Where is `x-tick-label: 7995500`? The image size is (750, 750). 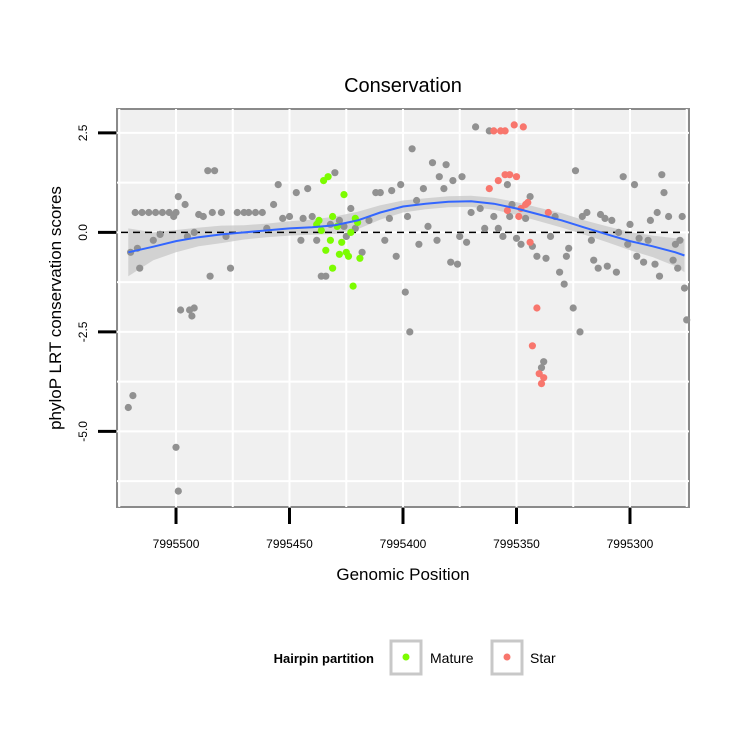 x-tick-label: 7995500 is located at coordinates (176, 544).